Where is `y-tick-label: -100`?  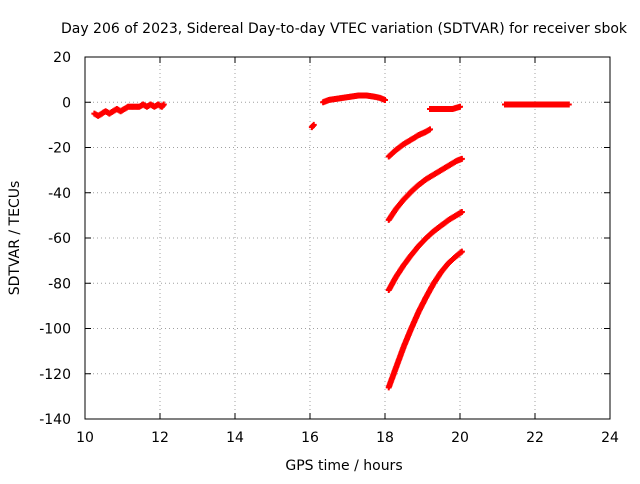 y-tick-label: -100 is located at coordinates (55, 330).